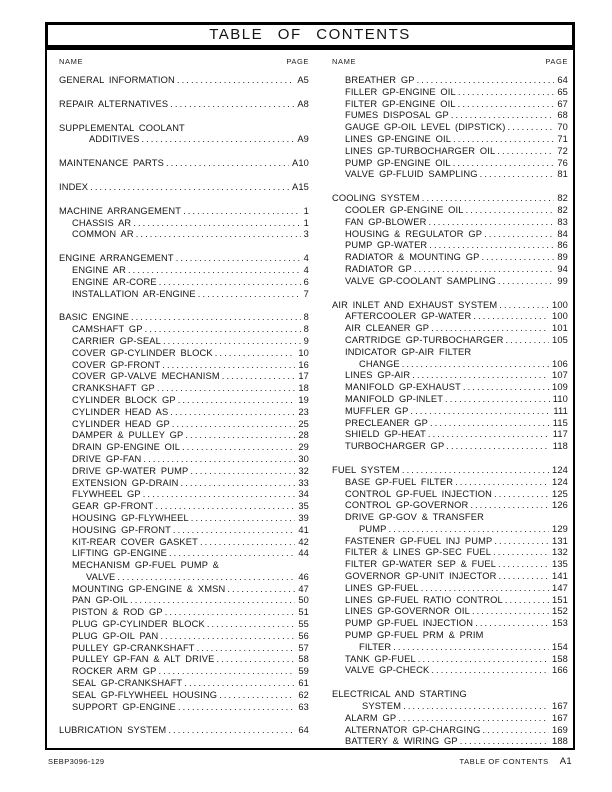 This screenshot has width=612, height=792. I want to click on entry-name: ENGINE AR, so click(99, 269).